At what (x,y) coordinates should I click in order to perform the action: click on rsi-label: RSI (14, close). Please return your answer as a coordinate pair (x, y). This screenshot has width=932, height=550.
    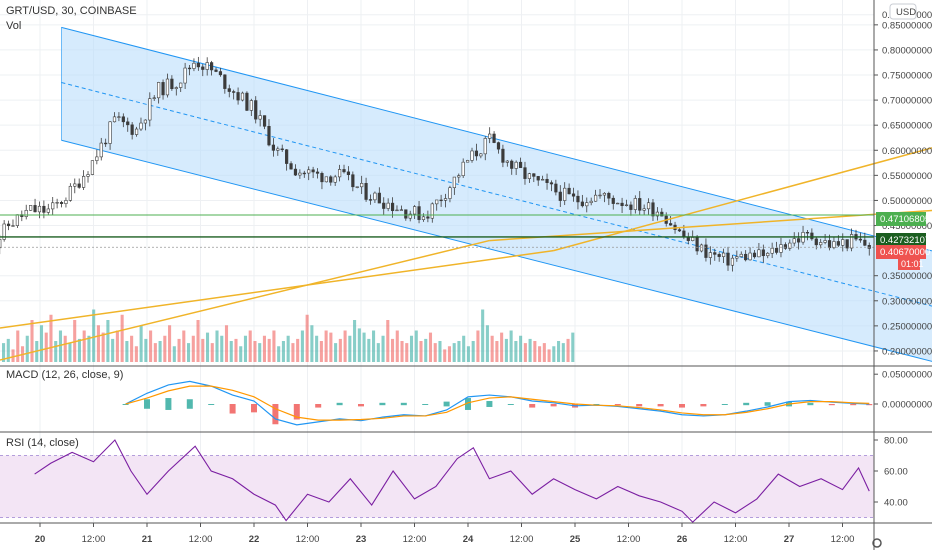
    Looking at the image, I should click on (42, 443).